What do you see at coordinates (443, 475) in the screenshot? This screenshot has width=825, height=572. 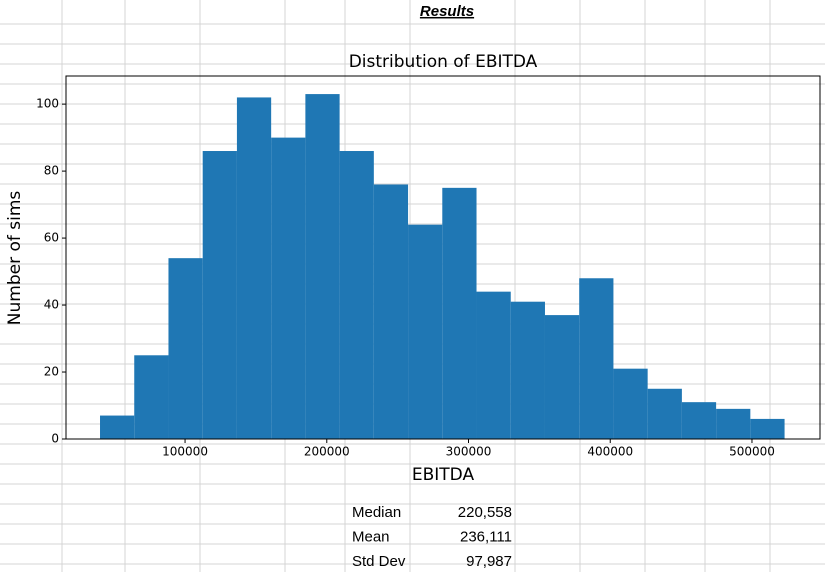 I see `x-axis-label: EBITDA` at bounding box center [443, 475].